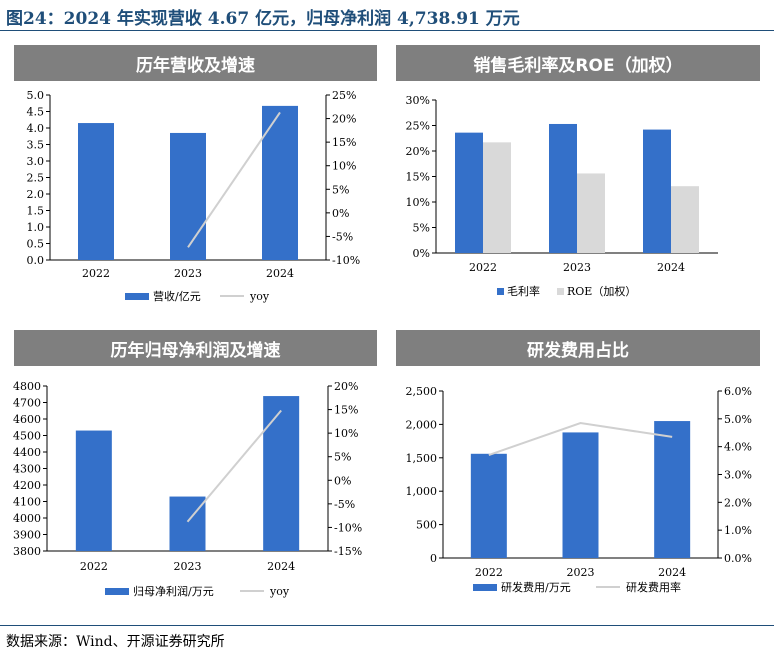  What do you see at coordinates (536, 587) in the screenshot?
I see `rnd-legend-label: 研发费用/万元` at bounding box center [536, 587].